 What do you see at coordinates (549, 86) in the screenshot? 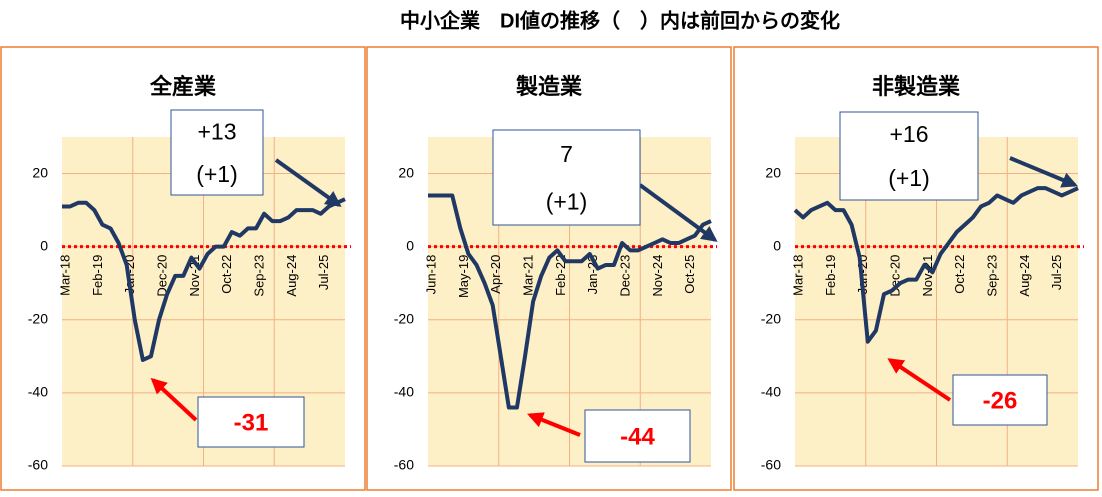
I see `panel-title: 製造業` at bounding box center [549, 86].